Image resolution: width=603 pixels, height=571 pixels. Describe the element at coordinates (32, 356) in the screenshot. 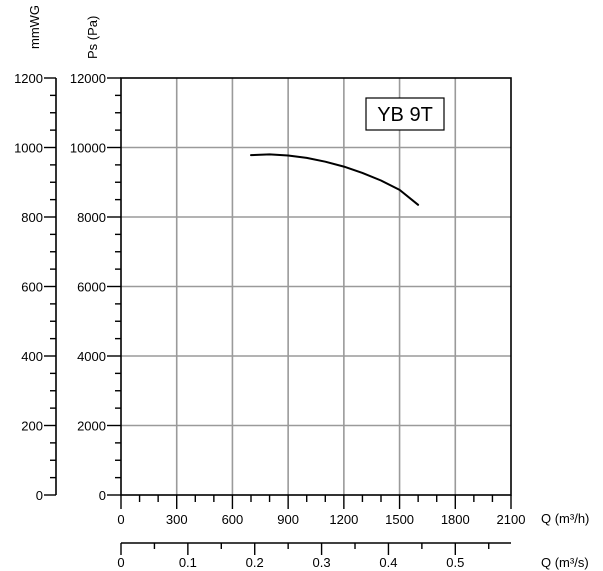

I see `y2-axis-tick-label: 400` at that location.